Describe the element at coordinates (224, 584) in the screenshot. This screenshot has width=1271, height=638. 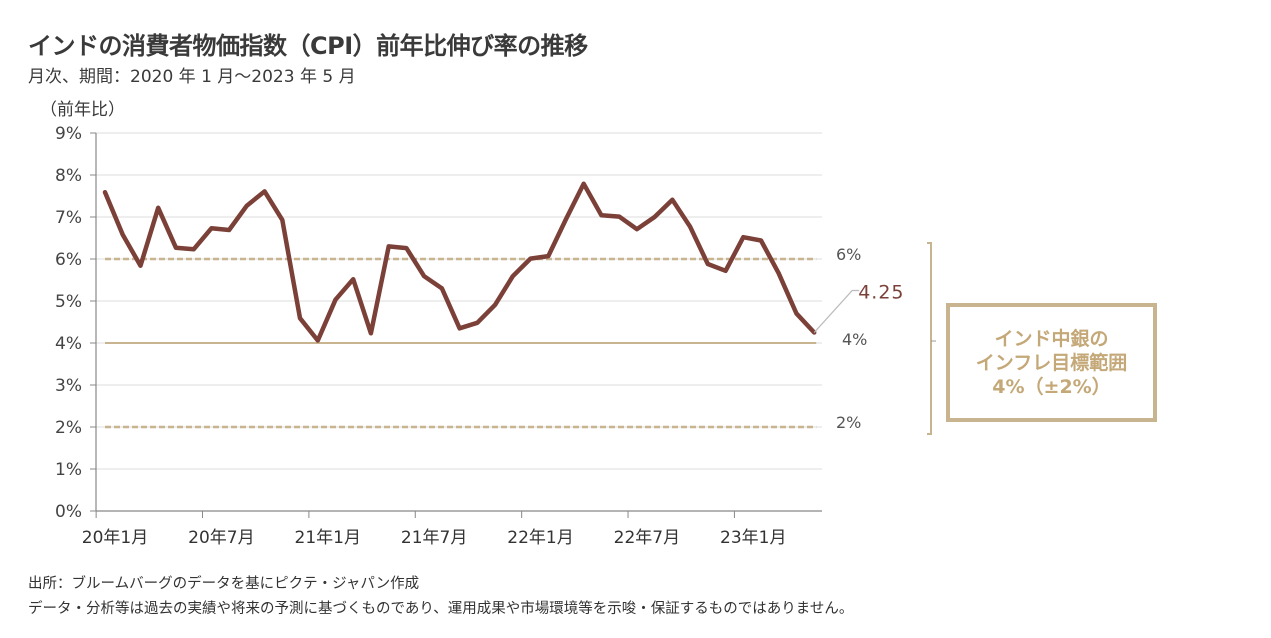
I see `source-note: 出所：ブルームバーグのデータを基にピクテ・ジャパン作成` at that location.